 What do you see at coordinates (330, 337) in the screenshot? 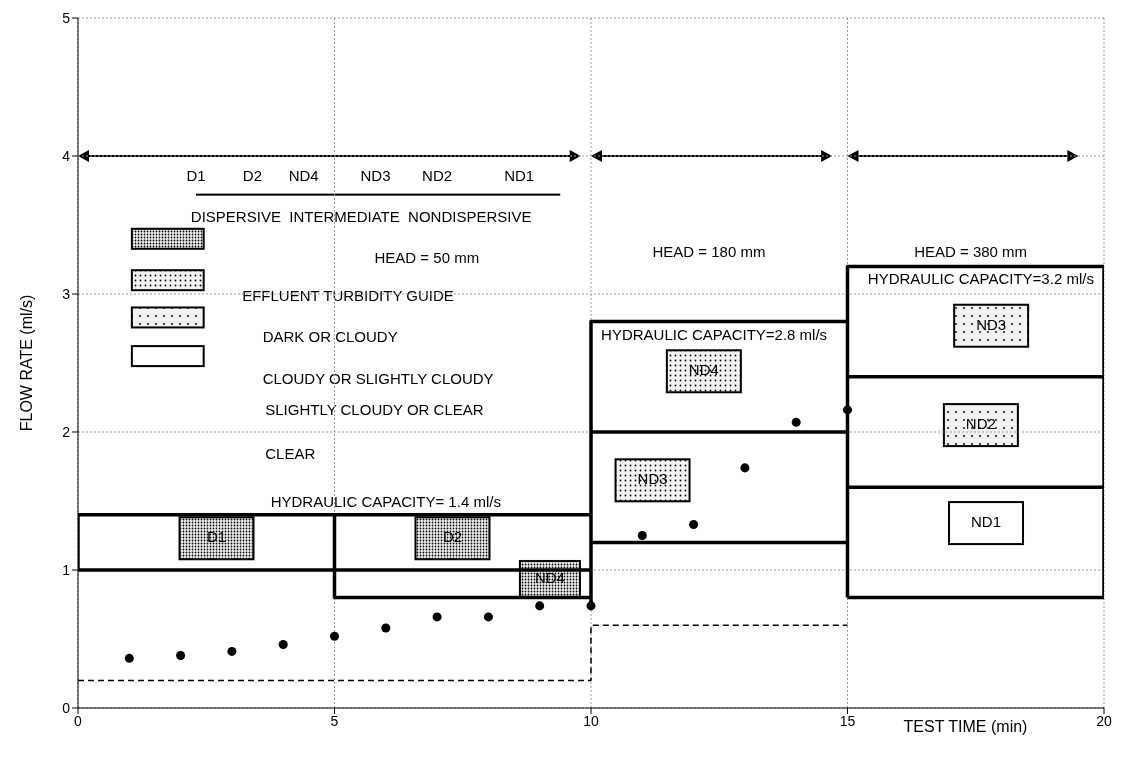
I see `annotation: DARK OR CLOUDY` at bounding box center [330, 337].